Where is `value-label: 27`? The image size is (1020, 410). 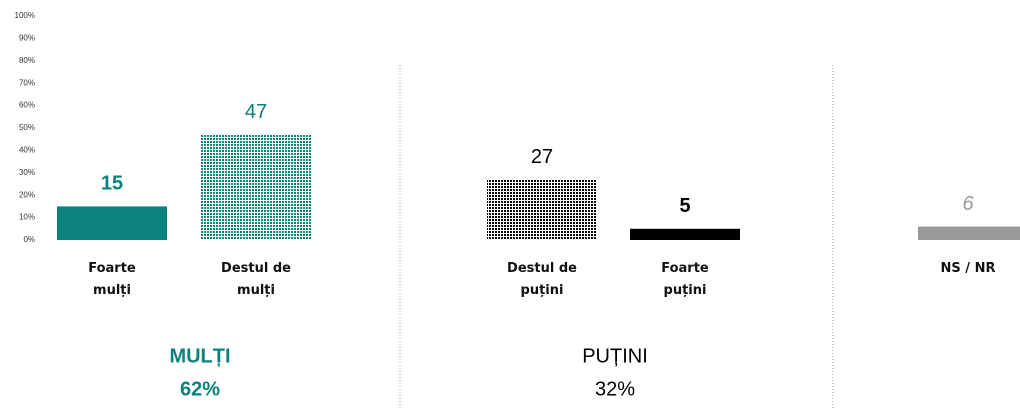 value-label: 27 is located at coordinates (542, 157).